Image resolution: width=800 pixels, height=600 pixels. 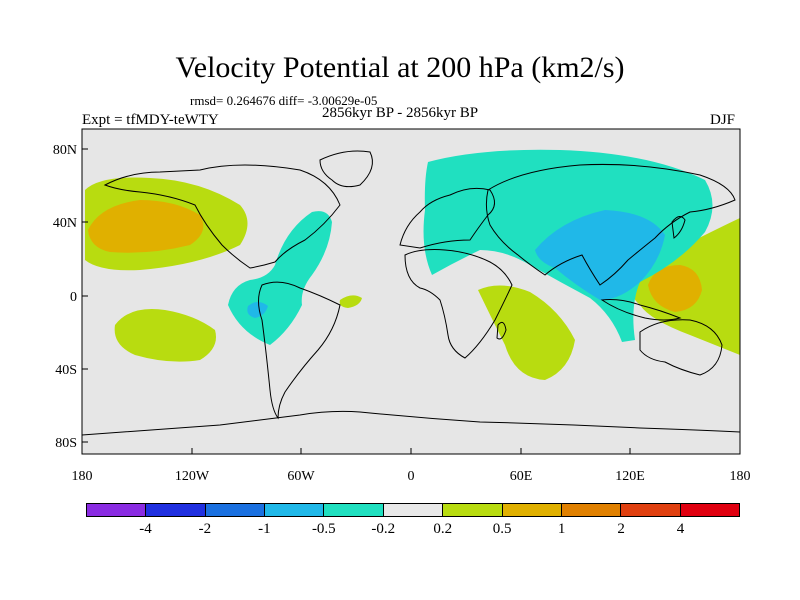 I want to click on y-label-40n: 40N, so click(x=65, y=223).